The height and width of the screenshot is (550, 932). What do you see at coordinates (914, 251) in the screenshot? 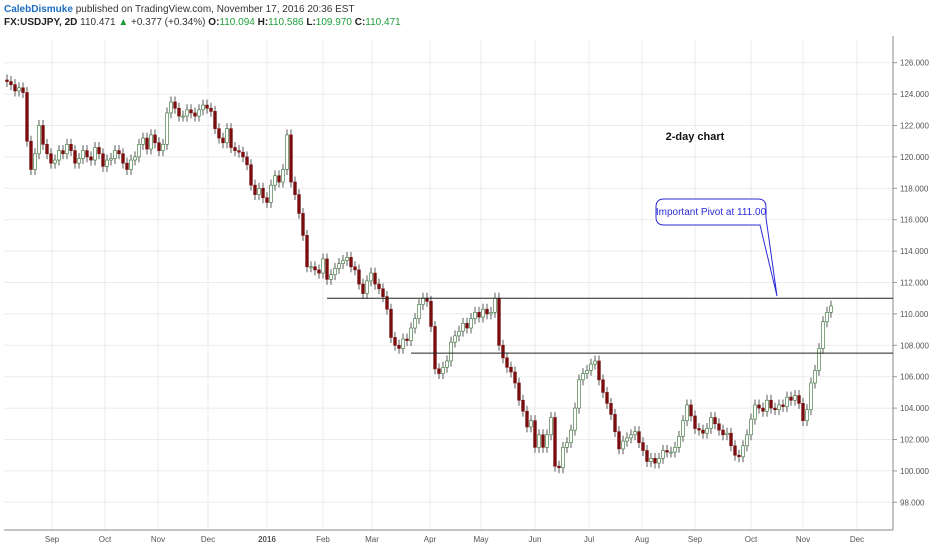
I see `y-tick-label: 114.000` at bounding box center [914, 251].